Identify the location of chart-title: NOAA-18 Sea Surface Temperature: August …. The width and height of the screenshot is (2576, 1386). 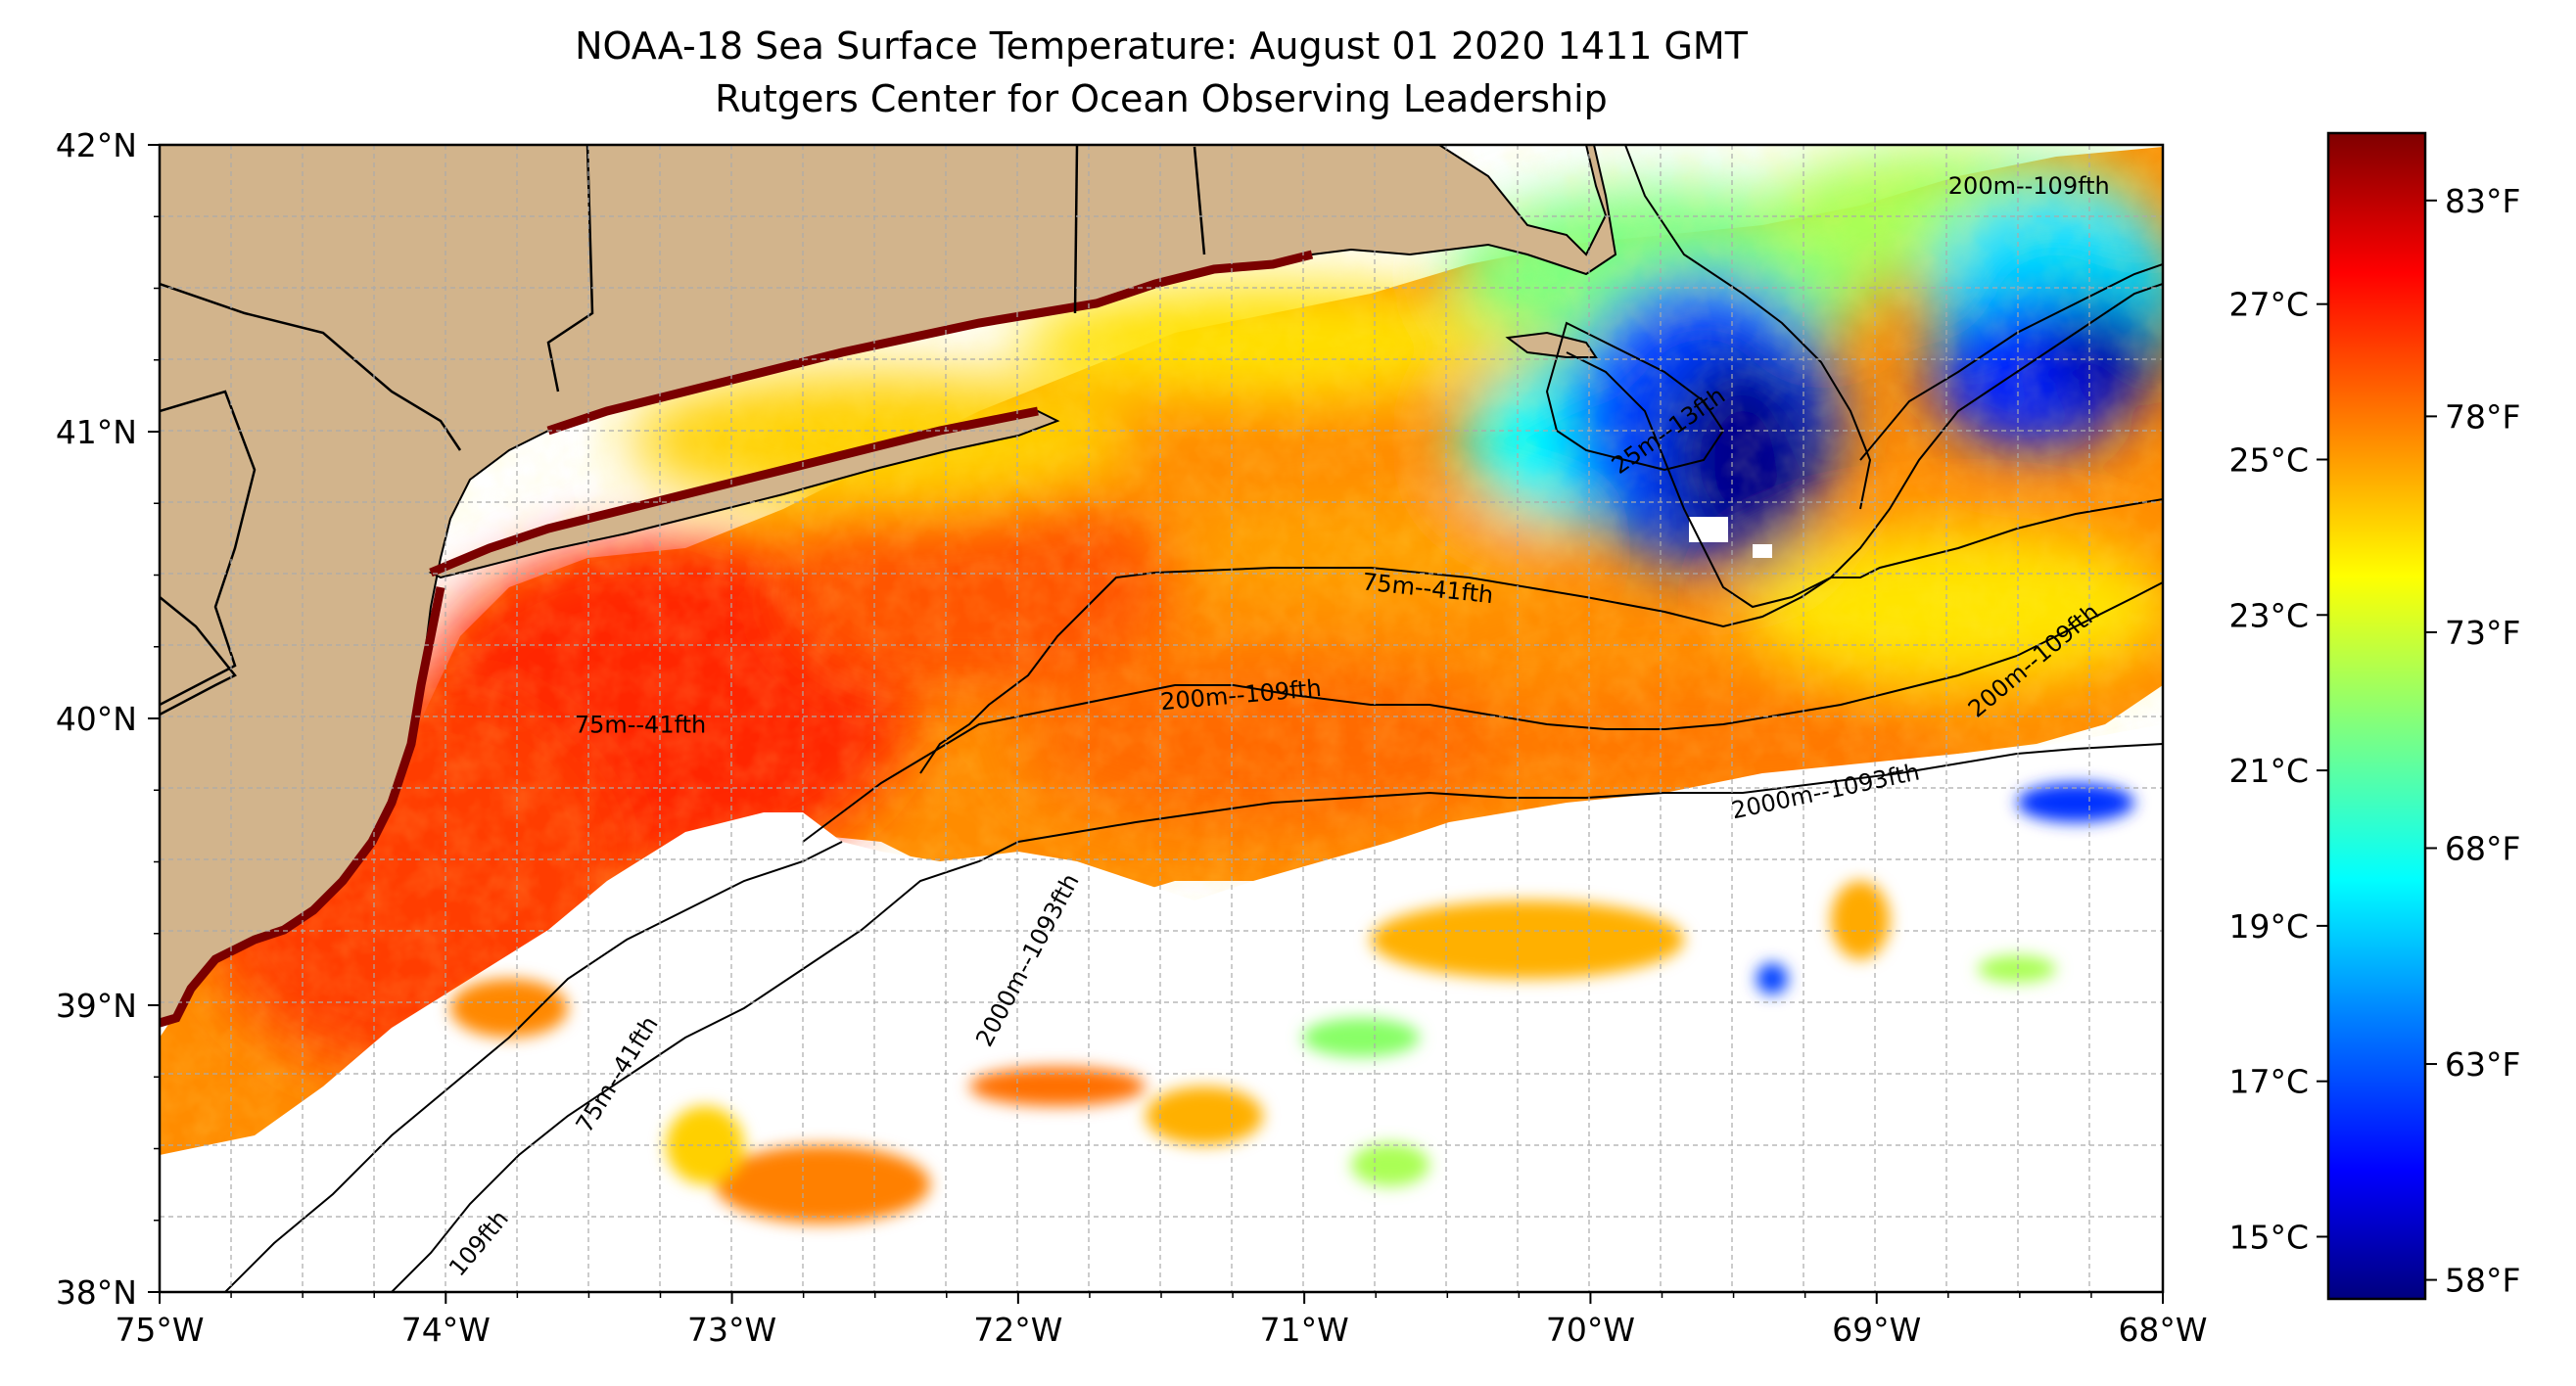
(1161, 46).